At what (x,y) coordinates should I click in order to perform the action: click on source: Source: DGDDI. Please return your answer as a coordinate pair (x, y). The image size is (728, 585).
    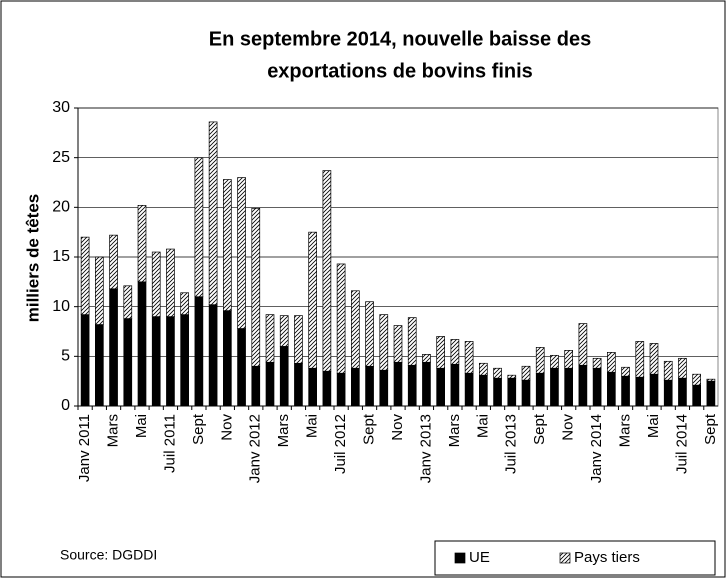
    Looking at the image, I should click on (108, 555).